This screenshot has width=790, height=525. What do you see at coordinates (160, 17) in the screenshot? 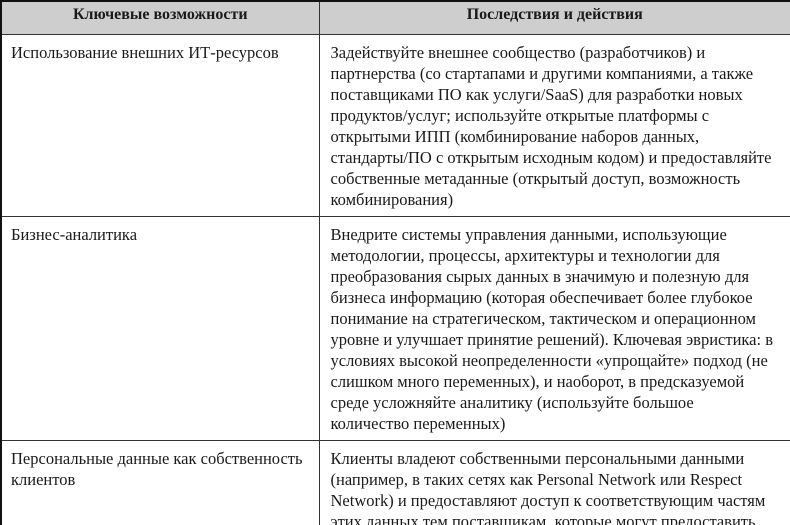
I see `header-cell-capabilities: Ключевые возможности` at bounding box center [160, 17].